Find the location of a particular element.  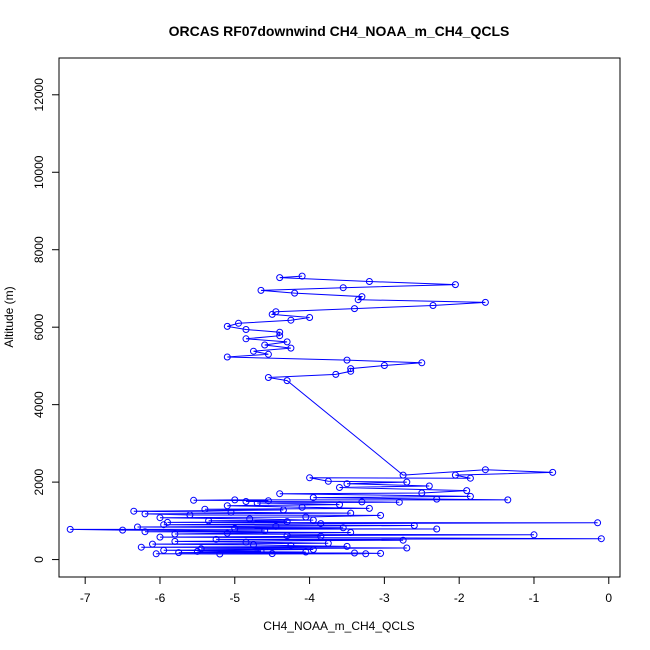

y-tick-label: 12000 is located at coordinates (39, 95).